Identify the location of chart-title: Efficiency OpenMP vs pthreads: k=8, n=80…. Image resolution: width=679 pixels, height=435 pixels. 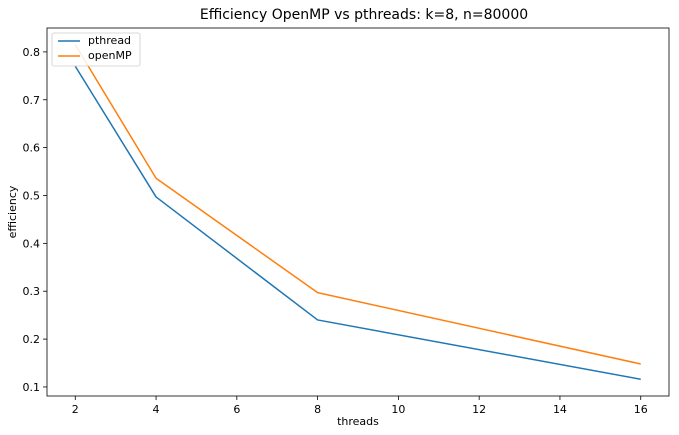
(364, 15).